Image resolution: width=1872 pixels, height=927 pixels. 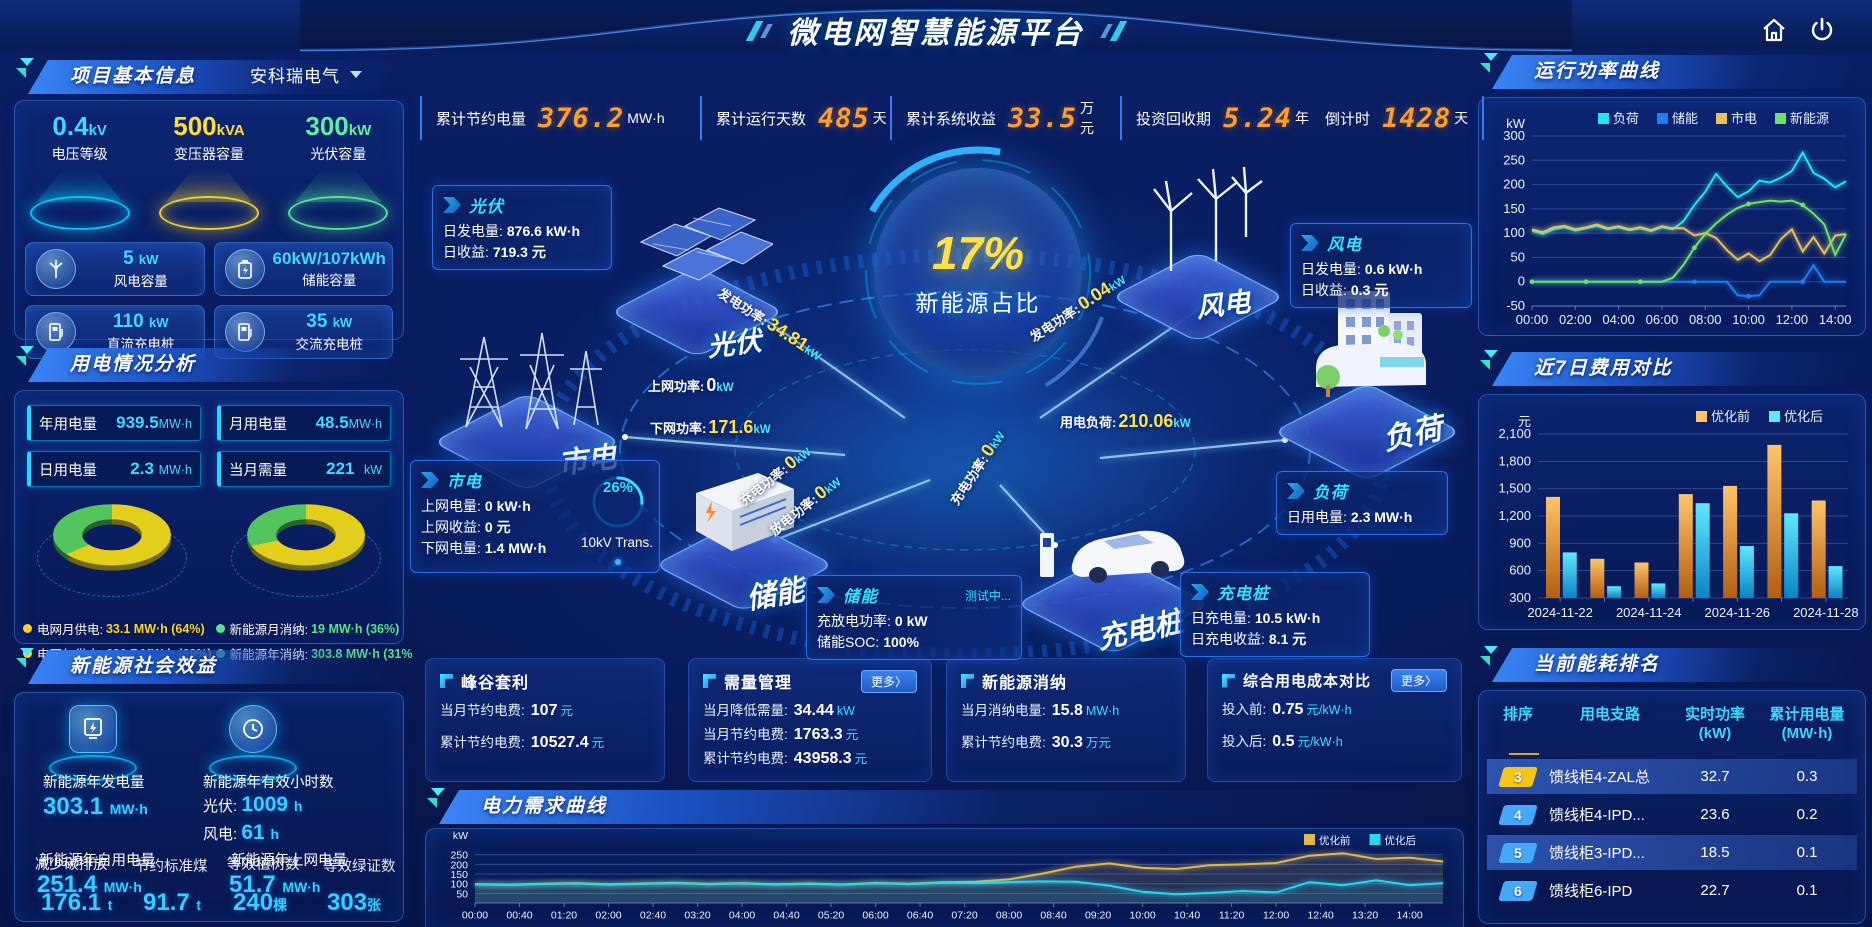 What do you see at coordinates (475, 916) in the screenshot?
I see `svg-text: 00:00` at bounding box center [475, 916].